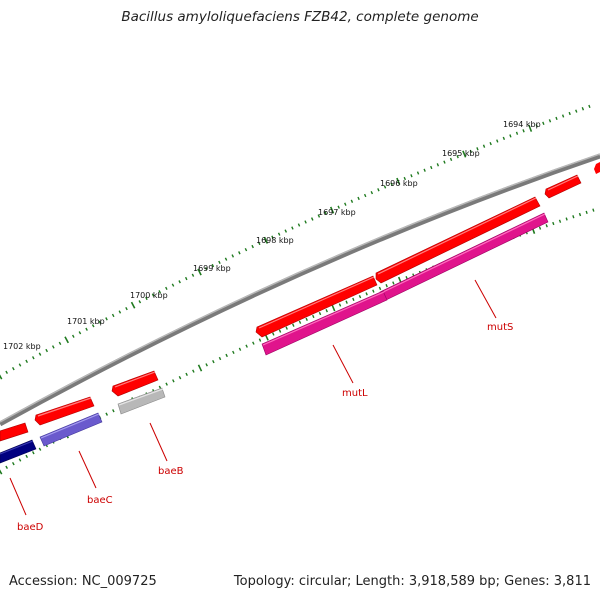 The image size is (600, 600). I want to click on gene-label-baeC: baeC, so click(100, 500).